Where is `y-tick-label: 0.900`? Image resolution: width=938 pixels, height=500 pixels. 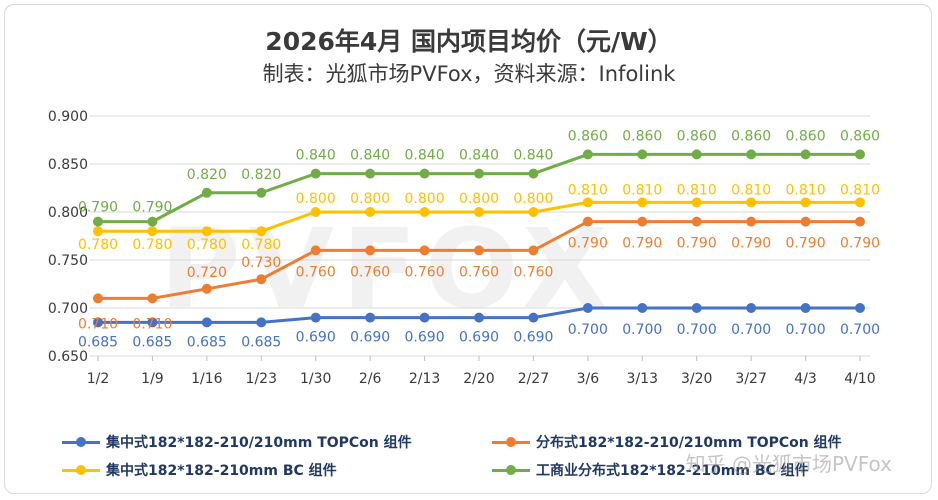
y-tick-label: 0.900 is located at coordinates (68, 117).